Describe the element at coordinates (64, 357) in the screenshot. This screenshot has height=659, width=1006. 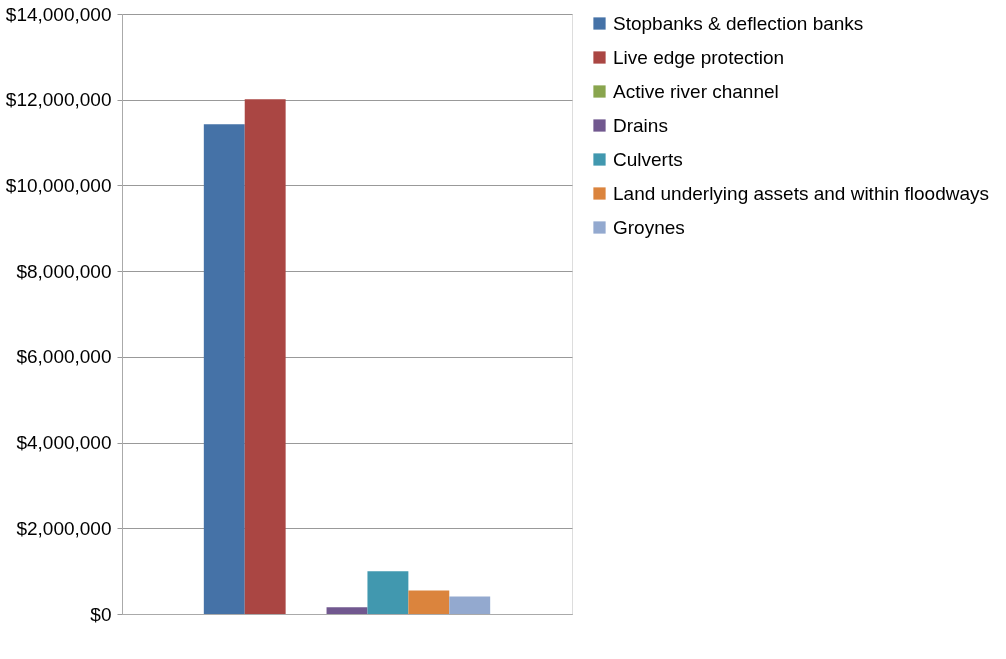
I see `y-tick-label: $6,000,000` at that location.